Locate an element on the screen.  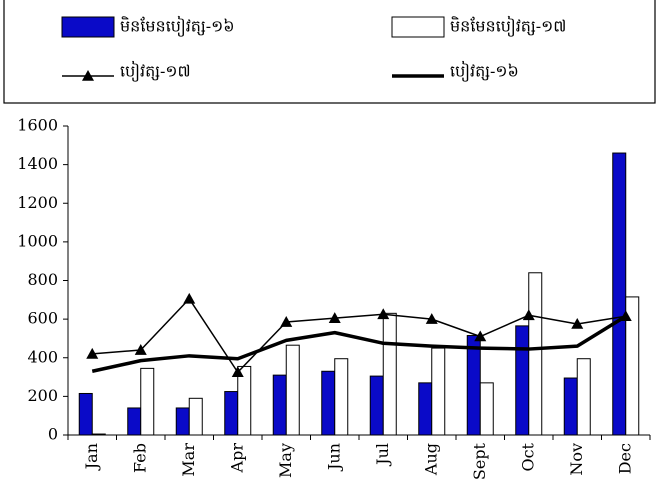
legend-label: មិនមែនបៀវត្ស-១៧ is located at coordinates (508, 27).